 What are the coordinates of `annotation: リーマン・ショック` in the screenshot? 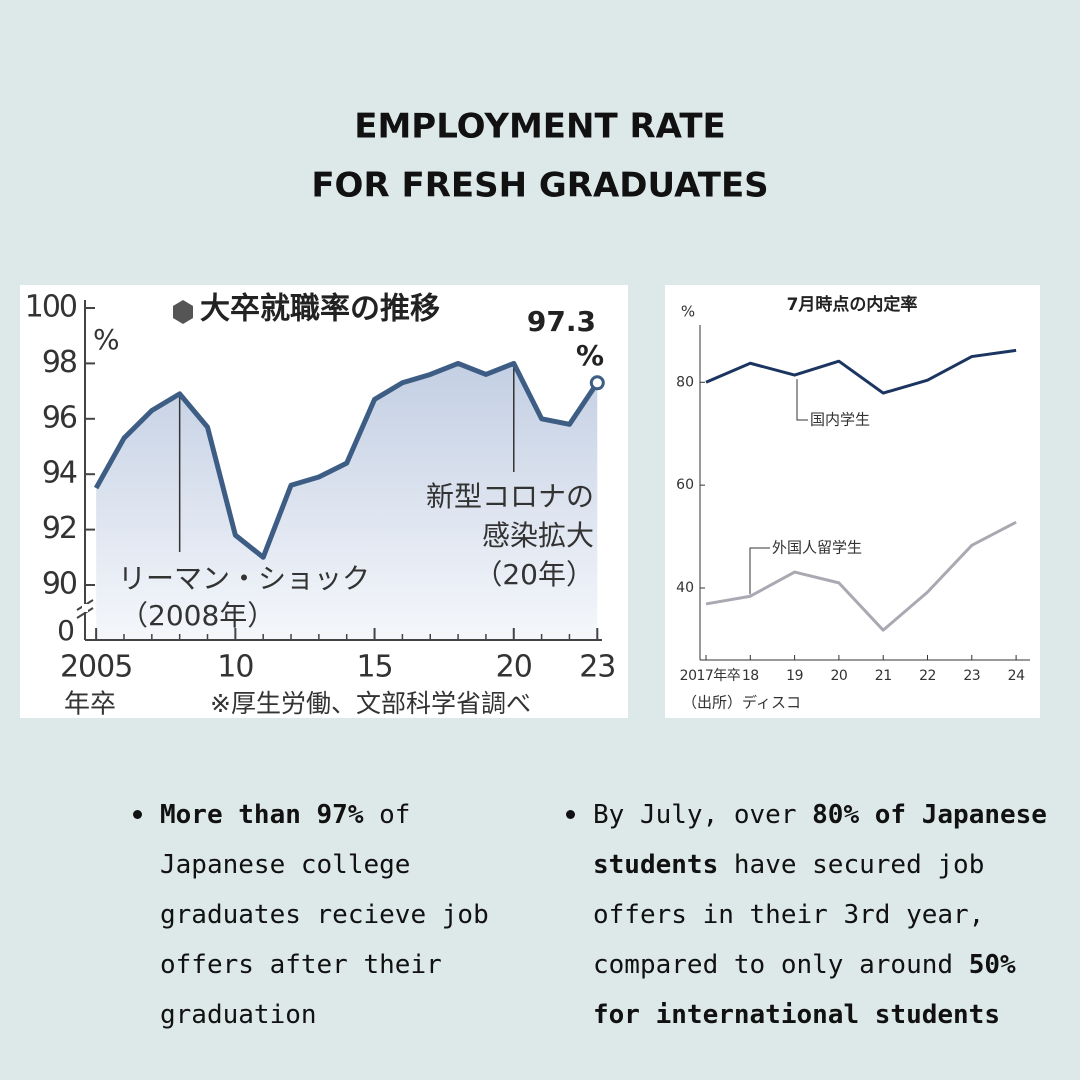 It's located at (244, 578).